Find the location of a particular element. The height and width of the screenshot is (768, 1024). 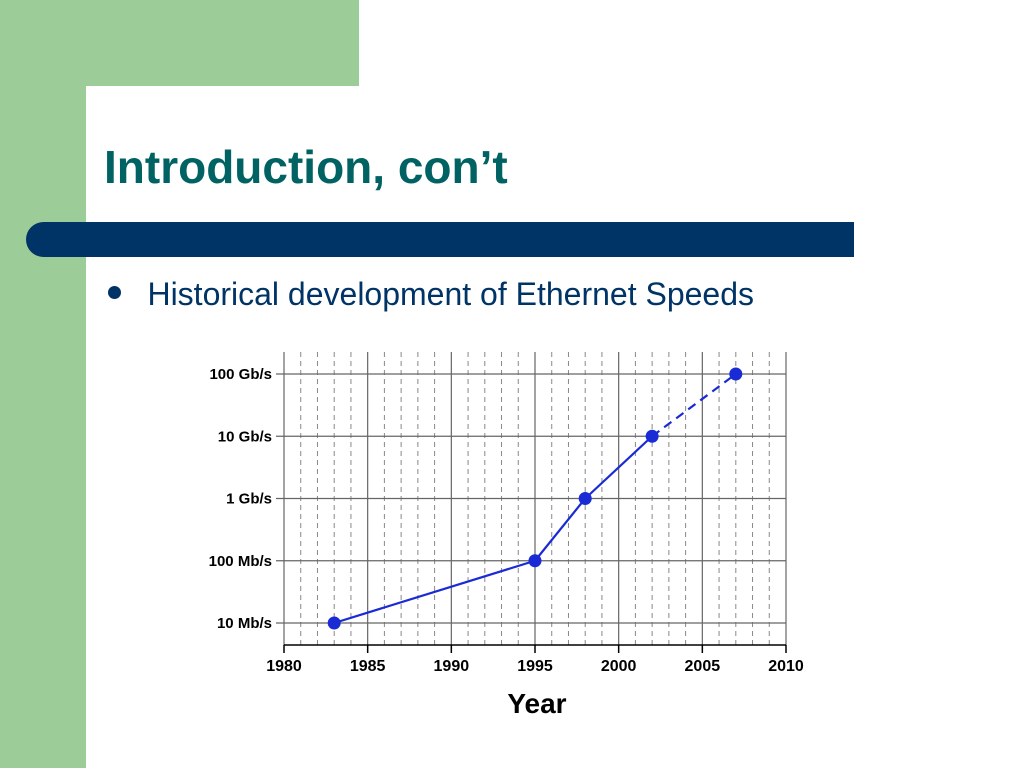

x-tick-label: 2010 is located at coordinates (786, 666).